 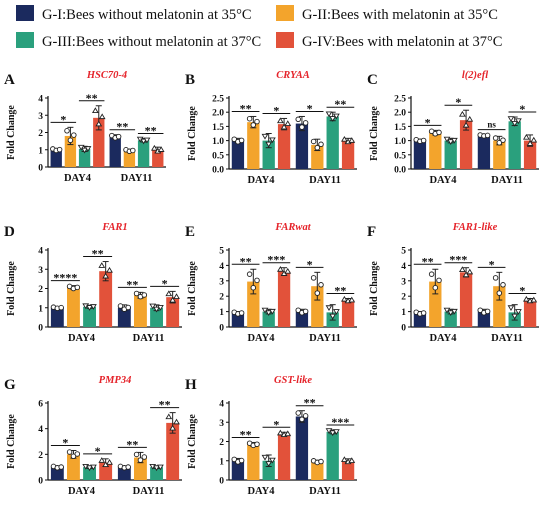 What do you see at coordinates (114, 227) in the screenshot?
I see `chart-title: FAR1` at bounding box center [114, 227].